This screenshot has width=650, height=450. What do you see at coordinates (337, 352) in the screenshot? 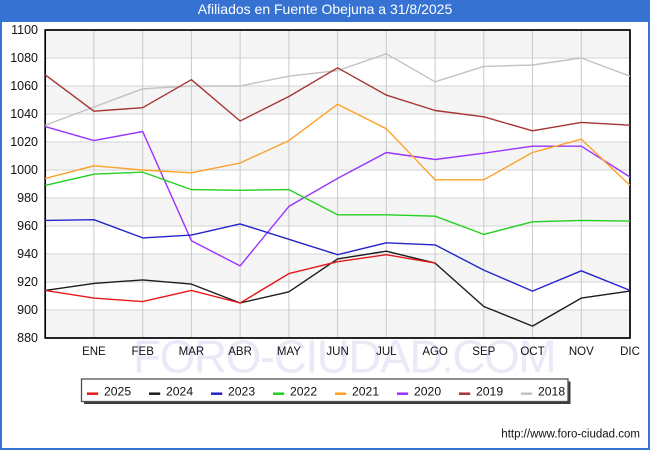
I see `svg-text: JUN` at bounding box center [337, 352].